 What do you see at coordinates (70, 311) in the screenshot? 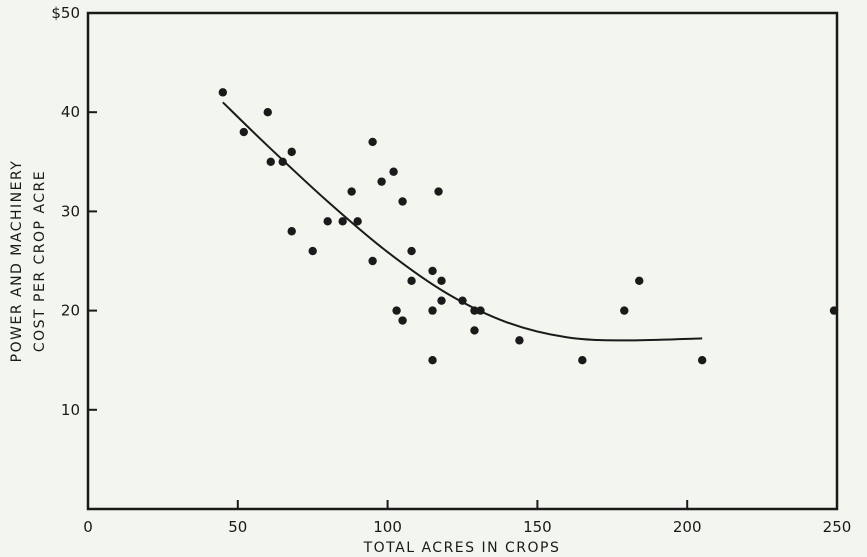
I see `y-tick-label: 20` at bounding box center [70, 311].